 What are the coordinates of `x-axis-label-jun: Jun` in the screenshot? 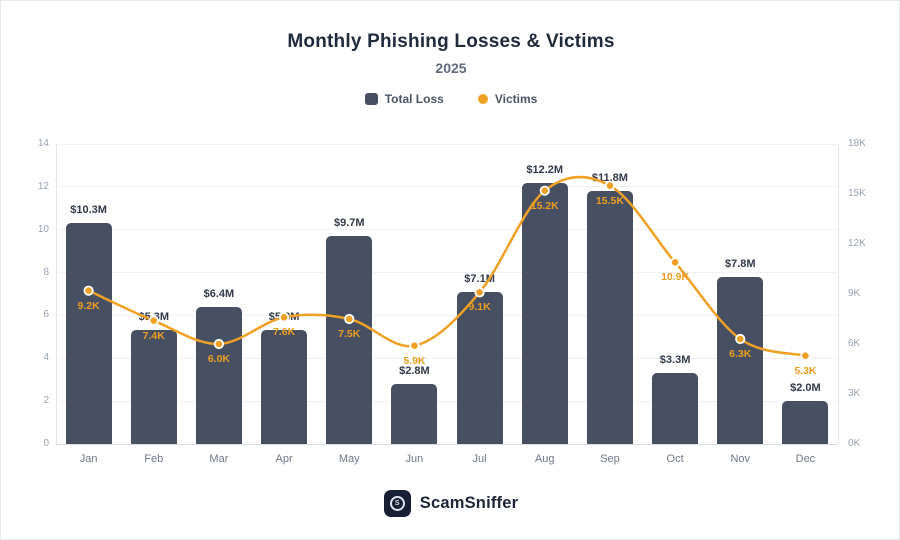 It's located at (414, 459).